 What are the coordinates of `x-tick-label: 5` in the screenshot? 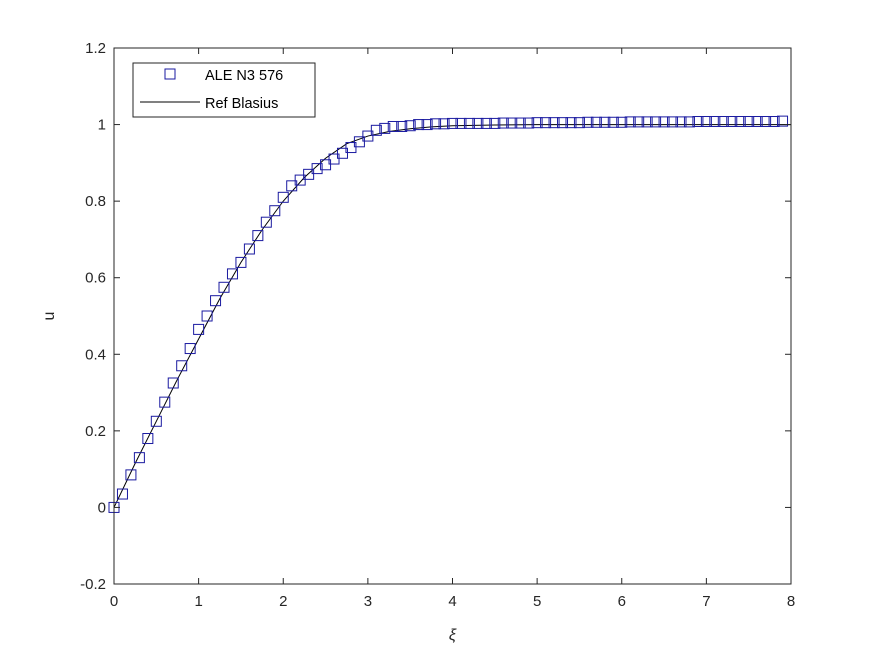 It's located at (537, 601).